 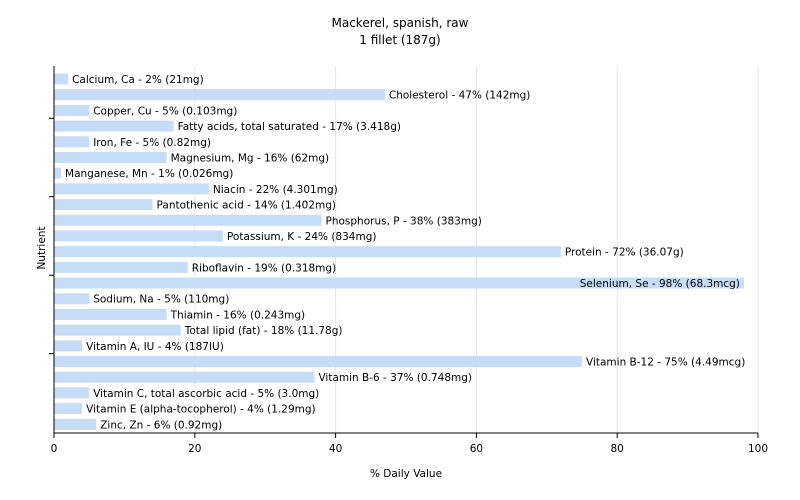 I want to click on bar-data-label: Copper, Cu - 5% (0.103mg), so click(x=165, y=111).